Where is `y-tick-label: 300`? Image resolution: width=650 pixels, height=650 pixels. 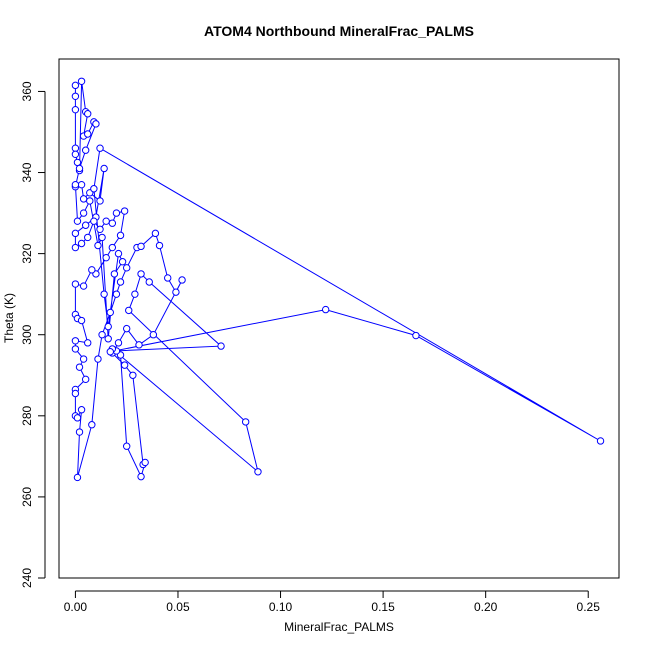
y-tick-label: 300 is located at coordinates (27, 334).